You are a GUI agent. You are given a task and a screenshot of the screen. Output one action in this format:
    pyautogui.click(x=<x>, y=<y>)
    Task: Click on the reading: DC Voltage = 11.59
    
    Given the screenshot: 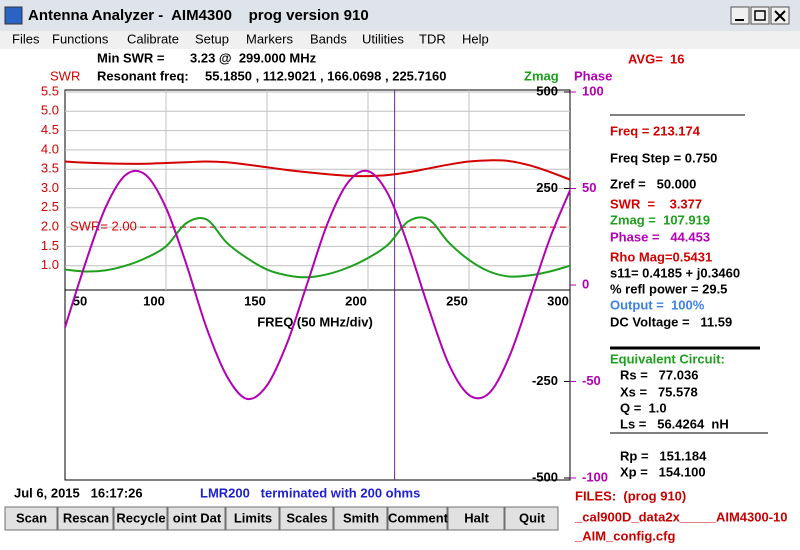 What is the action you would take?
    pyautogui.click(x=671, y=321)
    